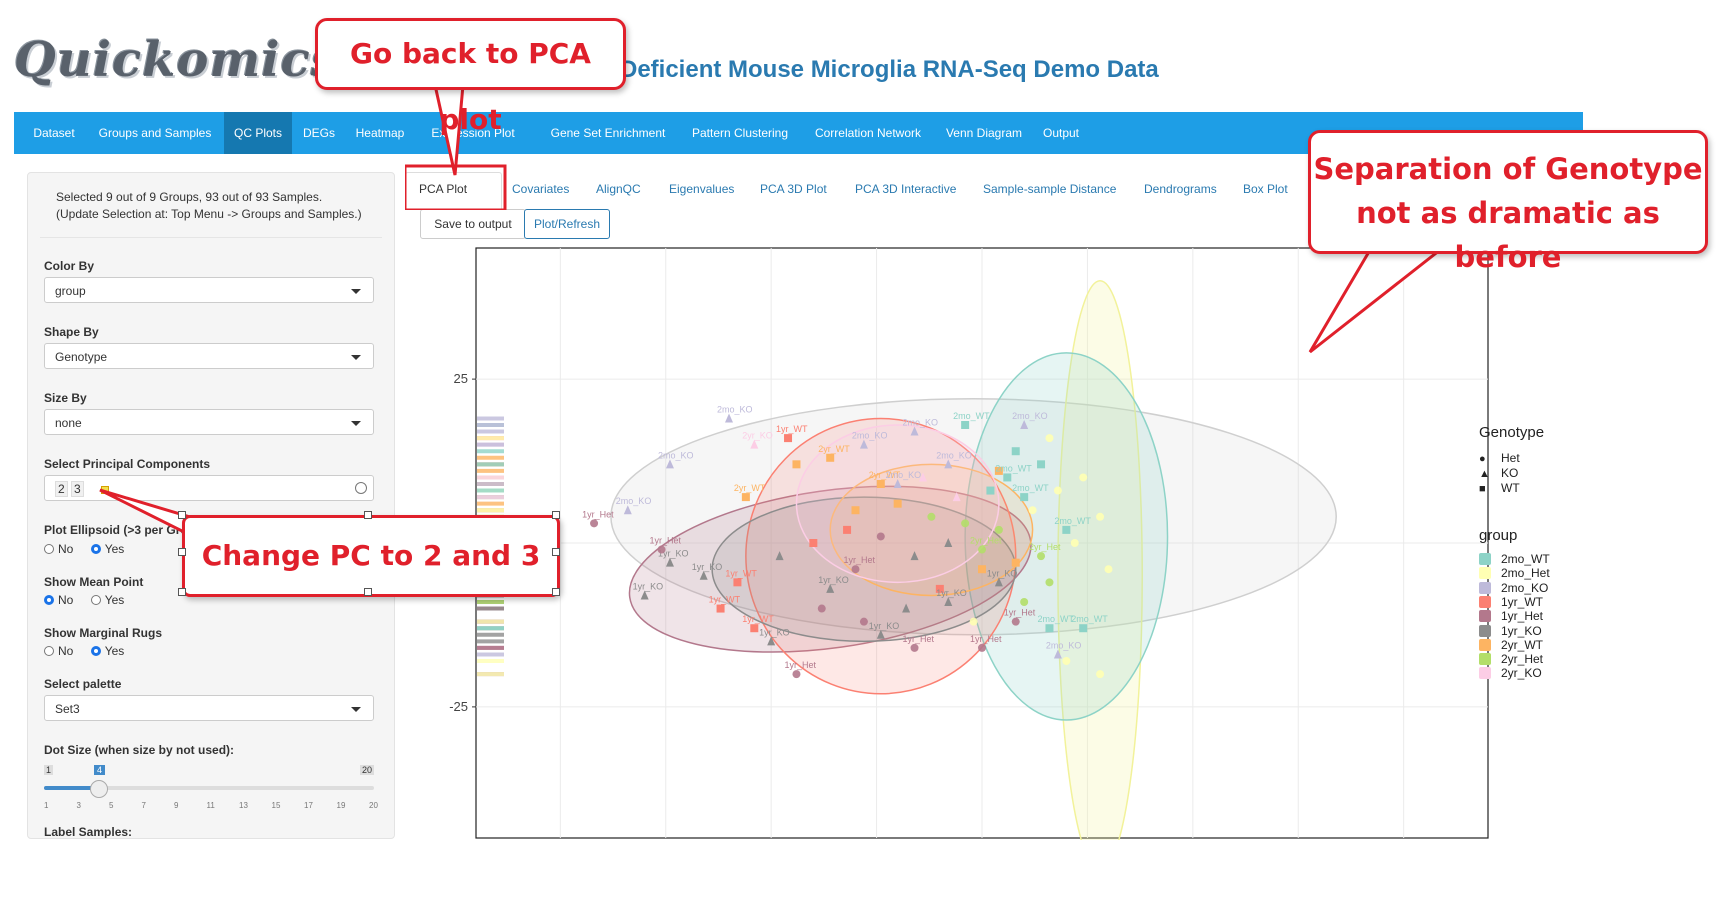 This screenshot has height=903, width=1729. I want to click on tab-dendrograms: Dendrograms, so click(1180, 189).